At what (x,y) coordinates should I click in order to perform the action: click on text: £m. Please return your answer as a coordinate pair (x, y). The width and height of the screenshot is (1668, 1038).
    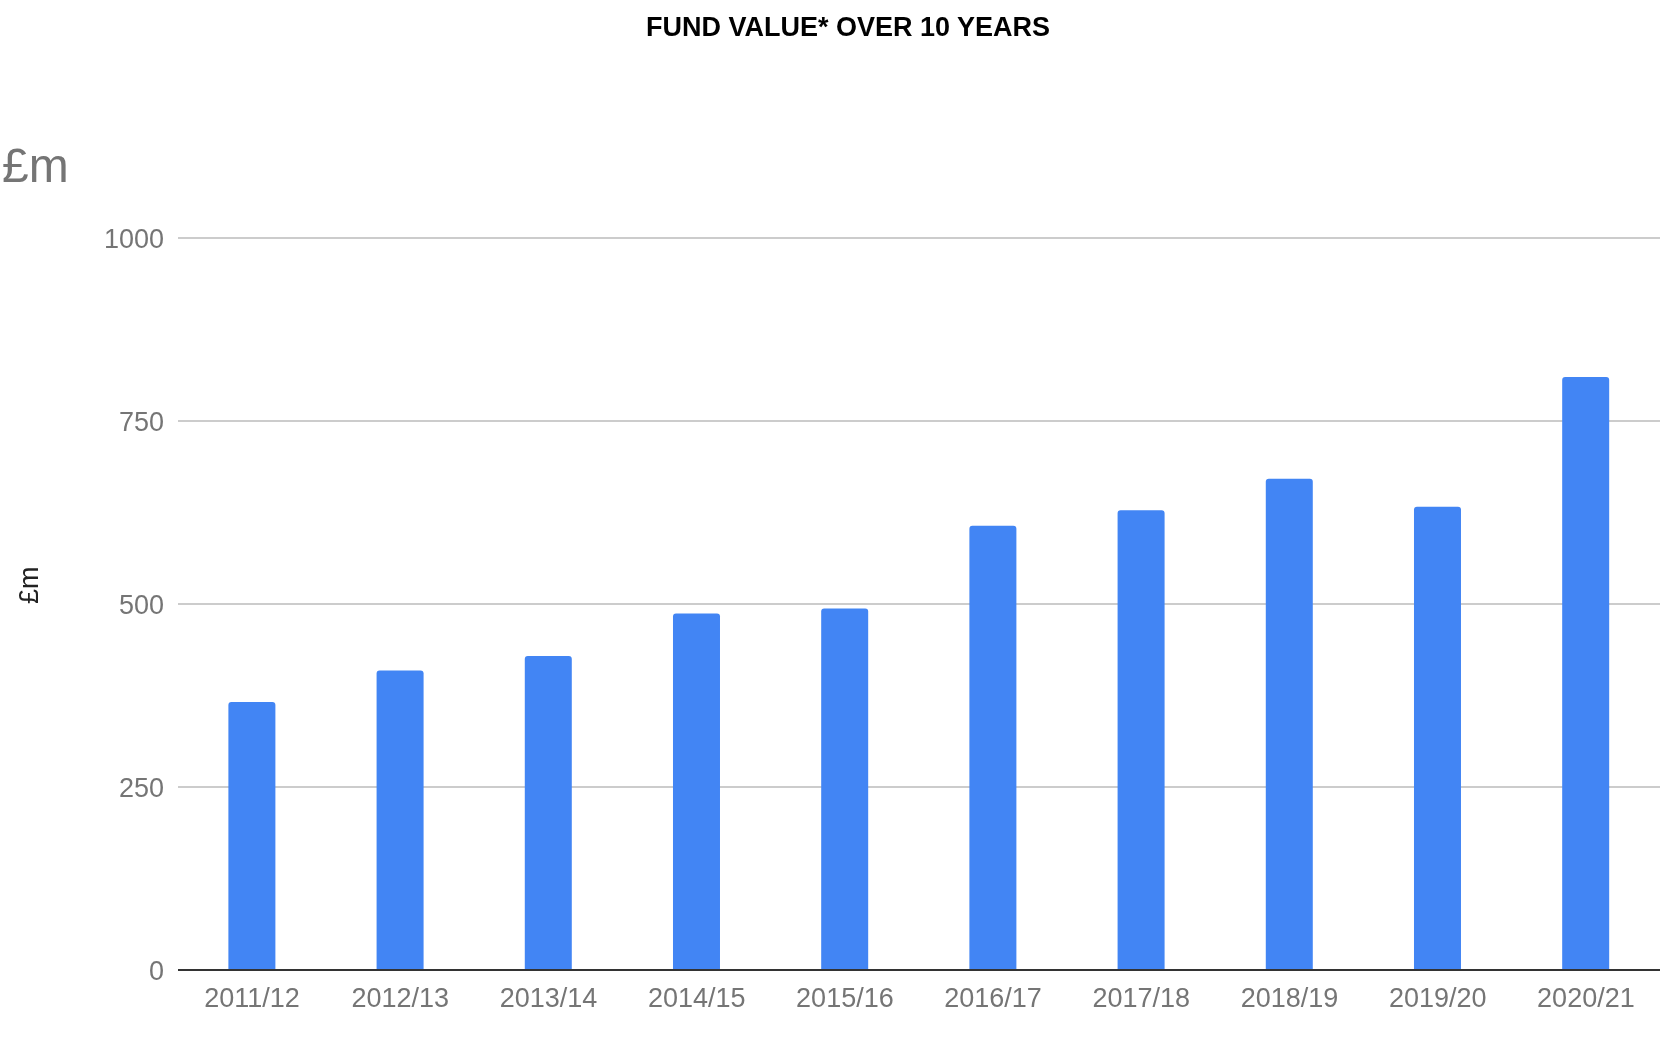
    Looking at the image, I should click on (35, 165).